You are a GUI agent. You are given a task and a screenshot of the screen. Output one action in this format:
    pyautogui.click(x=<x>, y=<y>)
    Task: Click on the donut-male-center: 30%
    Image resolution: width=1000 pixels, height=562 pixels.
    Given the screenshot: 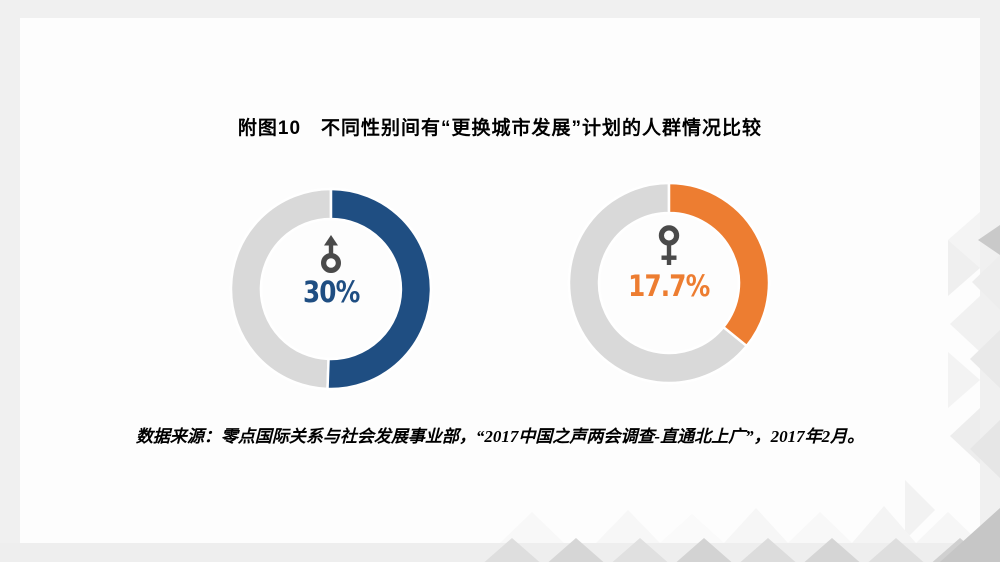 What is the action you would take?
    pyautogui.click(x=331, y=289)
    